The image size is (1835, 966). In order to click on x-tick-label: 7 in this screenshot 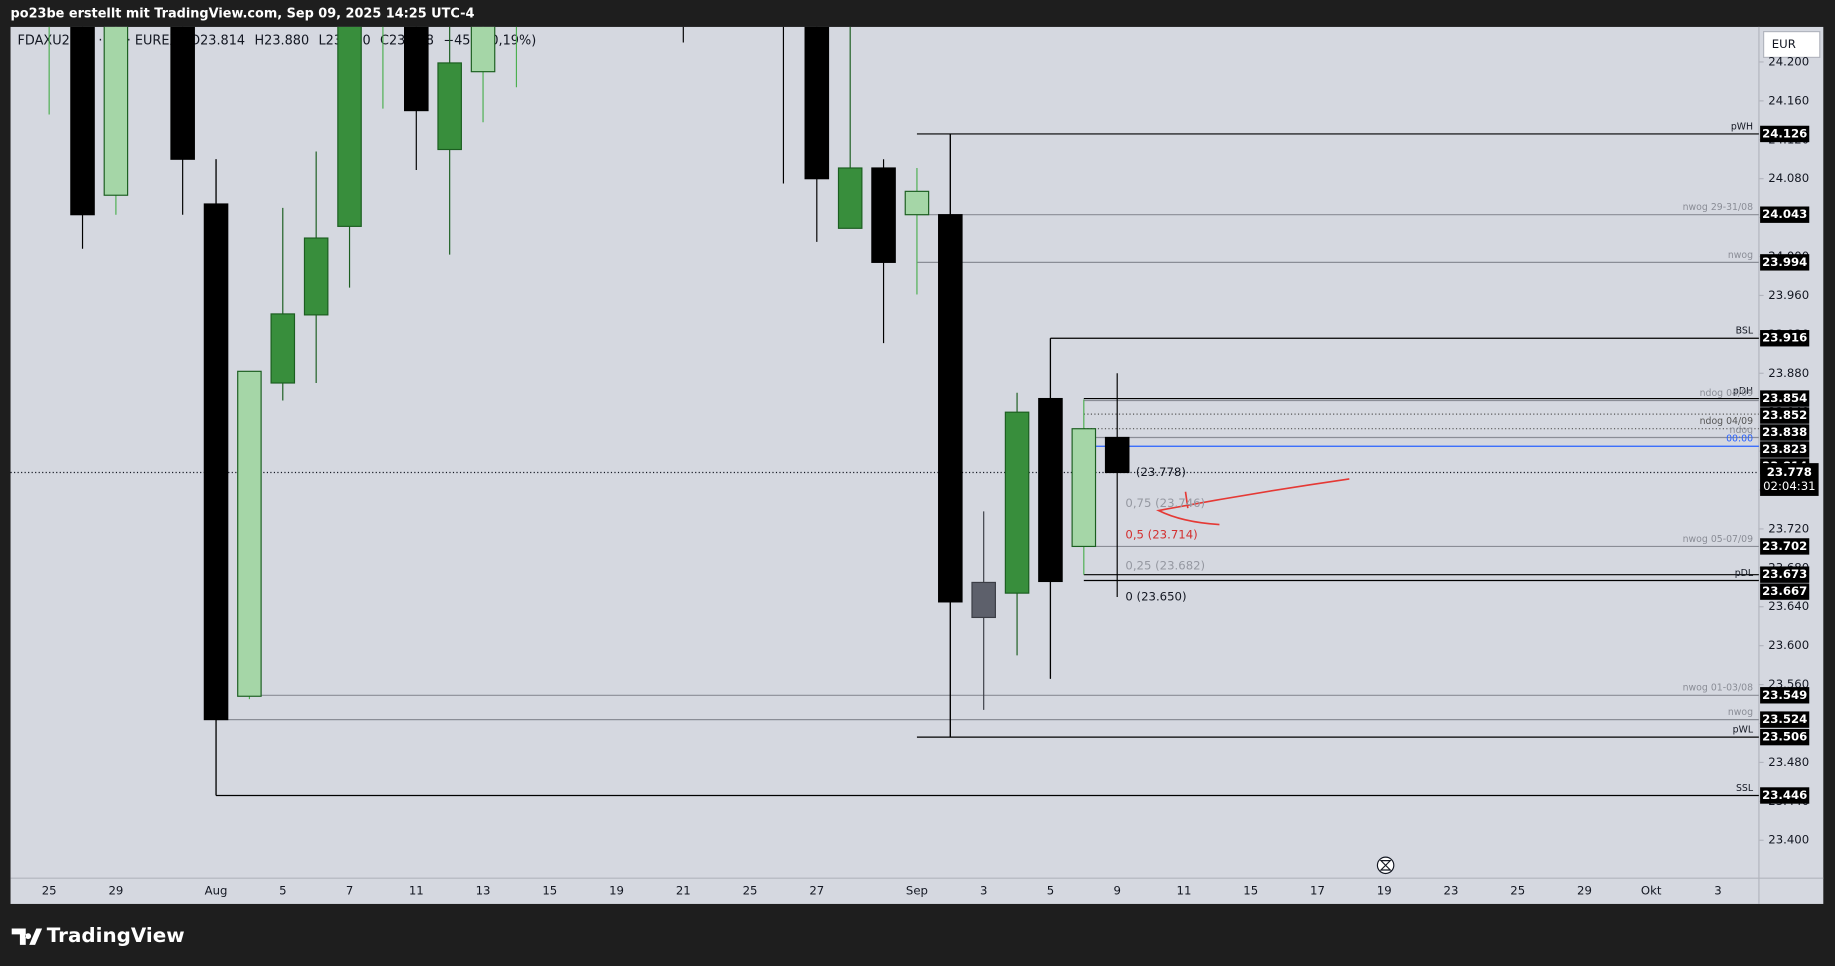, I will do `click(349, 891)`.